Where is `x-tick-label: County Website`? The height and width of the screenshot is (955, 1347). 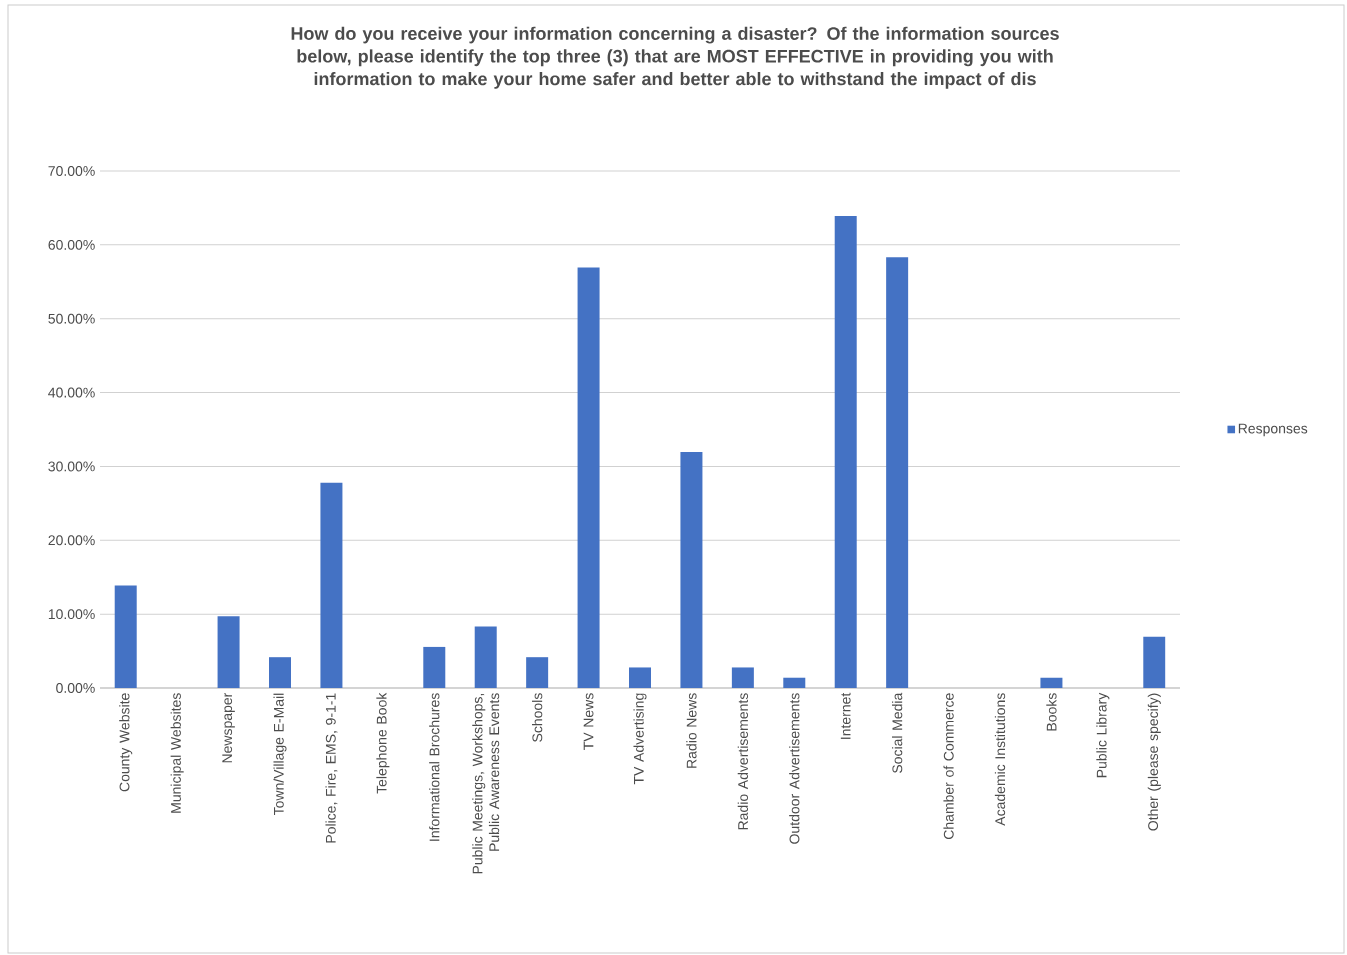 x-tick-label: County Website is located at coordinates (126, 742).